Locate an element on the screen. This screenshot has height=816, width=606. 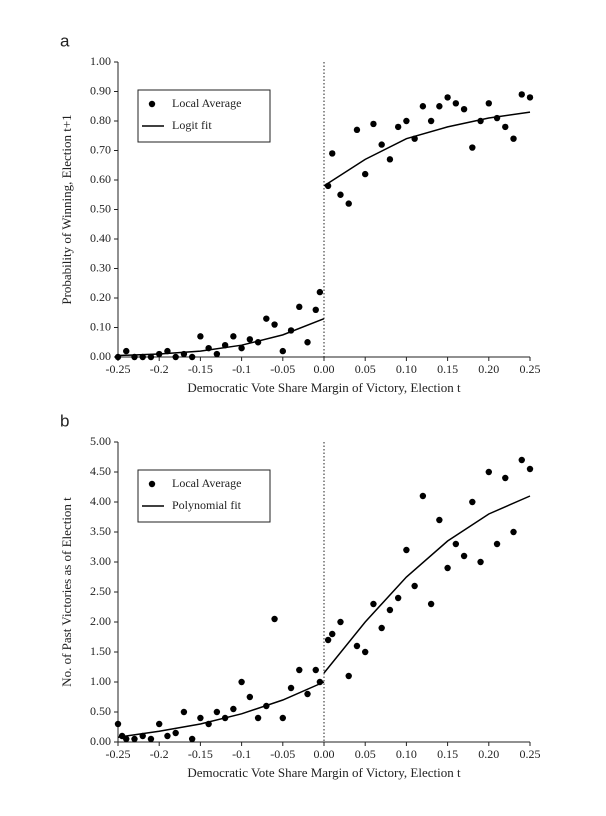
x-tick-label: 0.15 is located at coordinates (447, 369).